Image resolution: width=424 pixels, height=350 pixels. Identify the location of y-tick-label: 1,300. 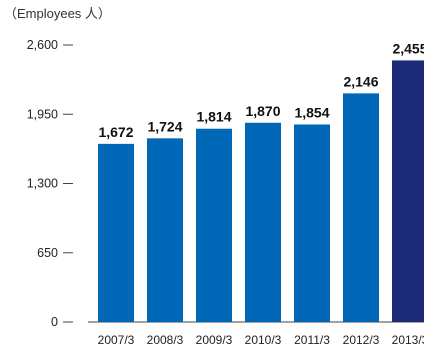
(42, 184).